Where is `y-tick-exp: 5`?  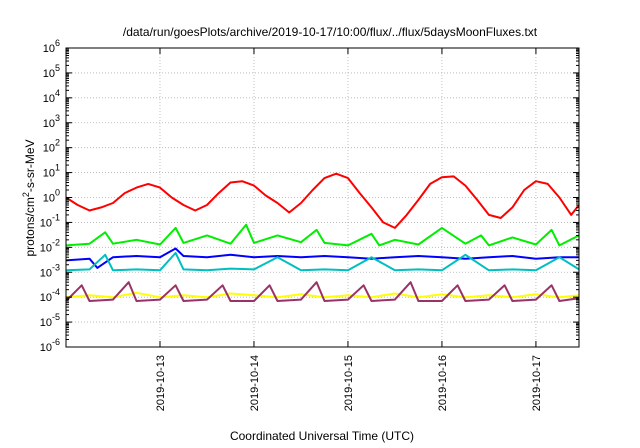
y-tick-exp: 5 is located at coordinates (57, 68).